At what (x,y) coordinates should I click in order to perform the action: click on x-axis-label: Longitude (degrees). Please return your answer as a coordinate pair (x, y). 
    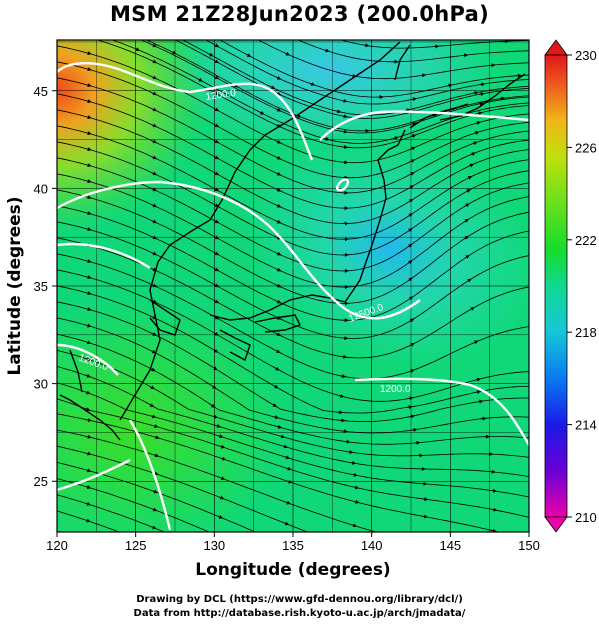
    Looking at the image, I should click on (292, 570).